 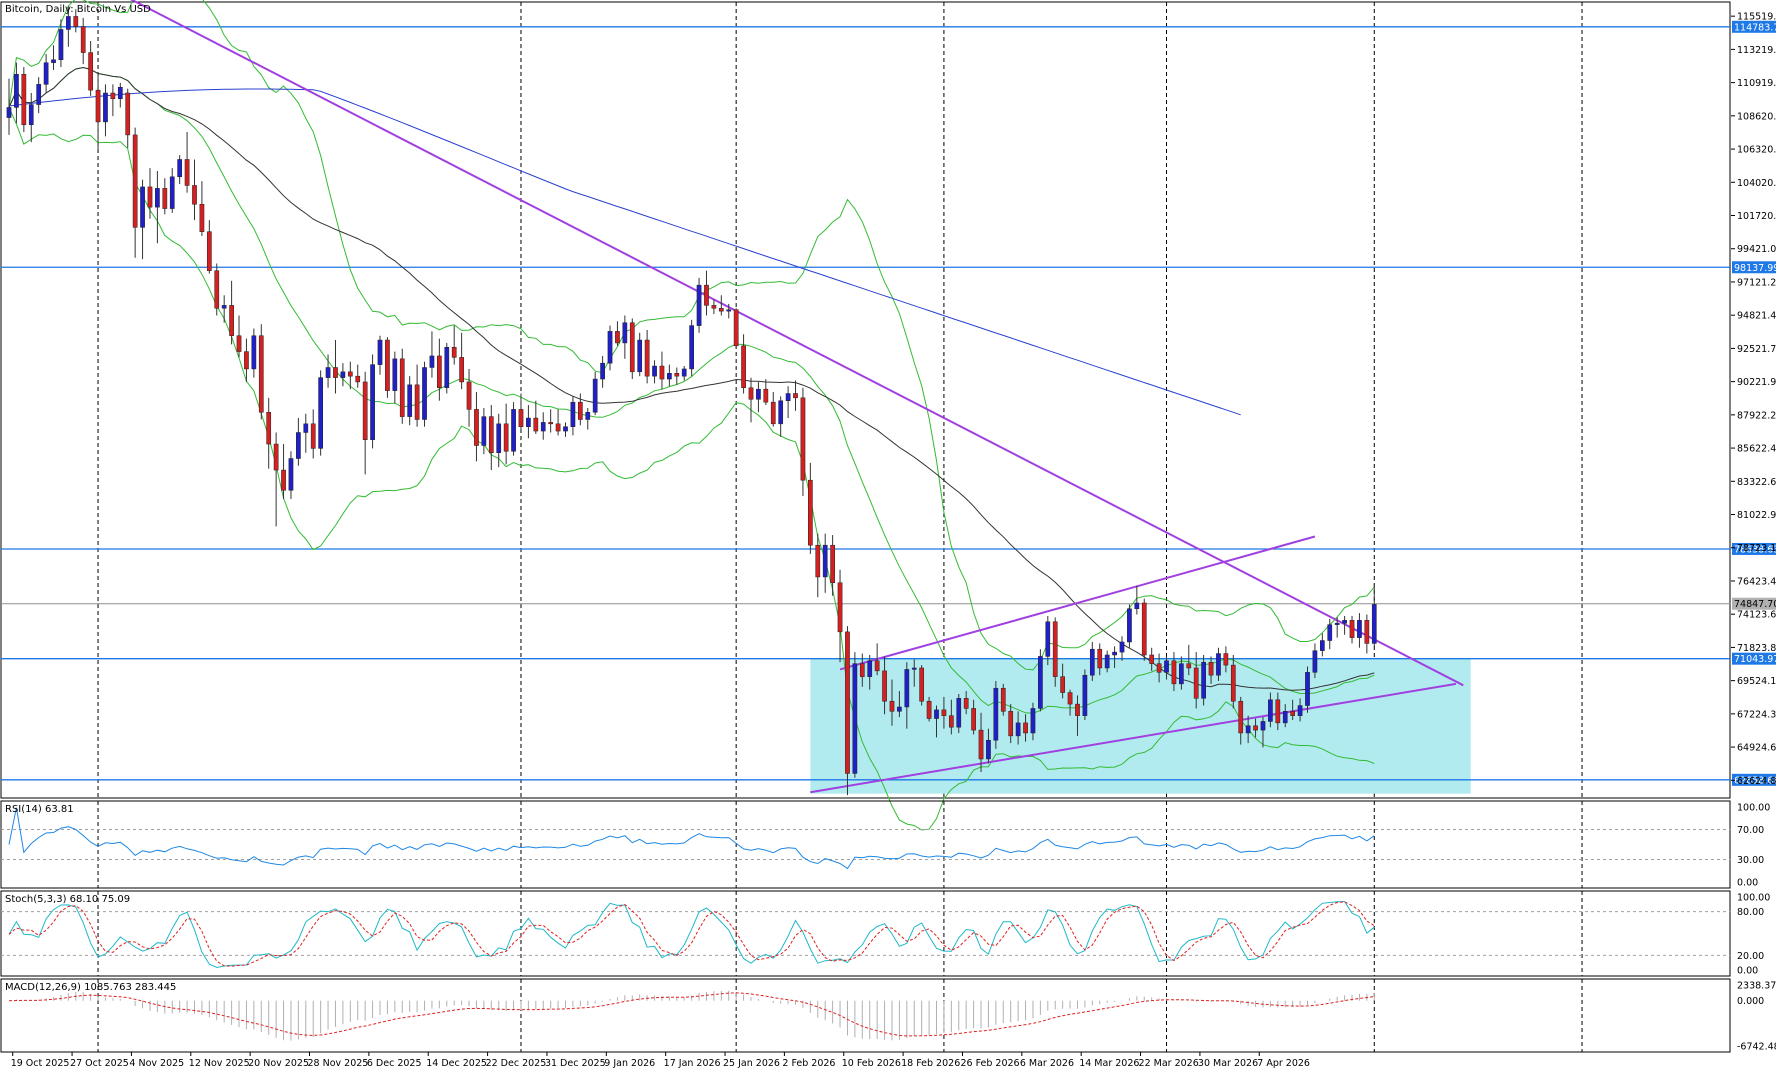 What do you see at coordinates (885, 933) in the screenshot?
I see `stochastic-panel: 100.00 80.00 20.00 0.00` at bounding box center [885, 933].